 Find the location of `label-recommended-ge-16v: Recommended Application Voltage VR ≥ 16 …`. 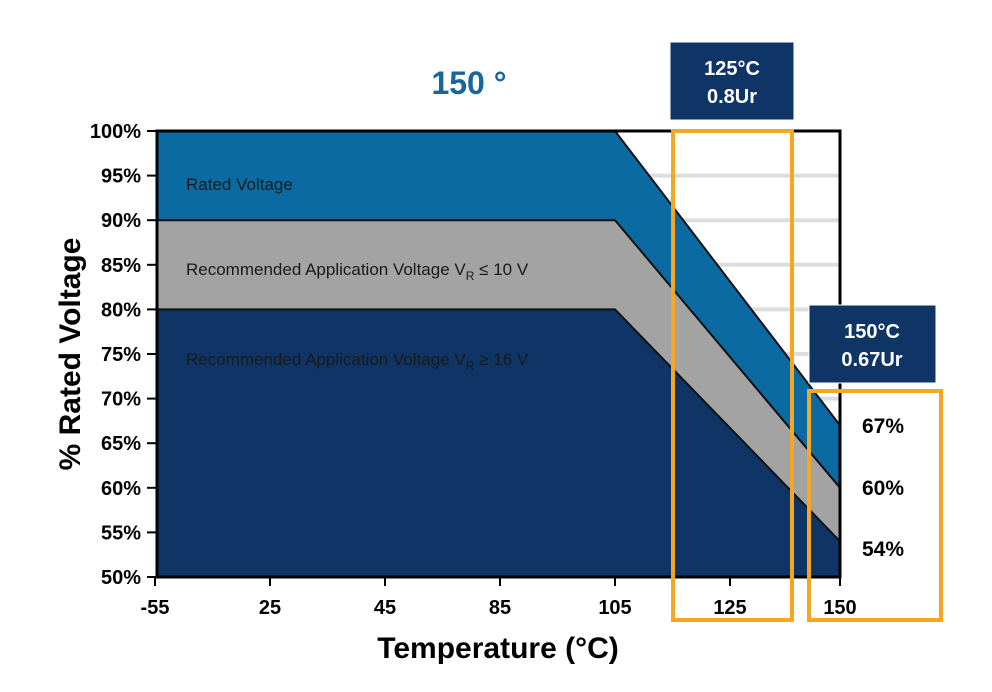

label-recommended-ge-16v: Recommended Application Voltage VR ≥ 16 … is located at coordinates (357, 361).